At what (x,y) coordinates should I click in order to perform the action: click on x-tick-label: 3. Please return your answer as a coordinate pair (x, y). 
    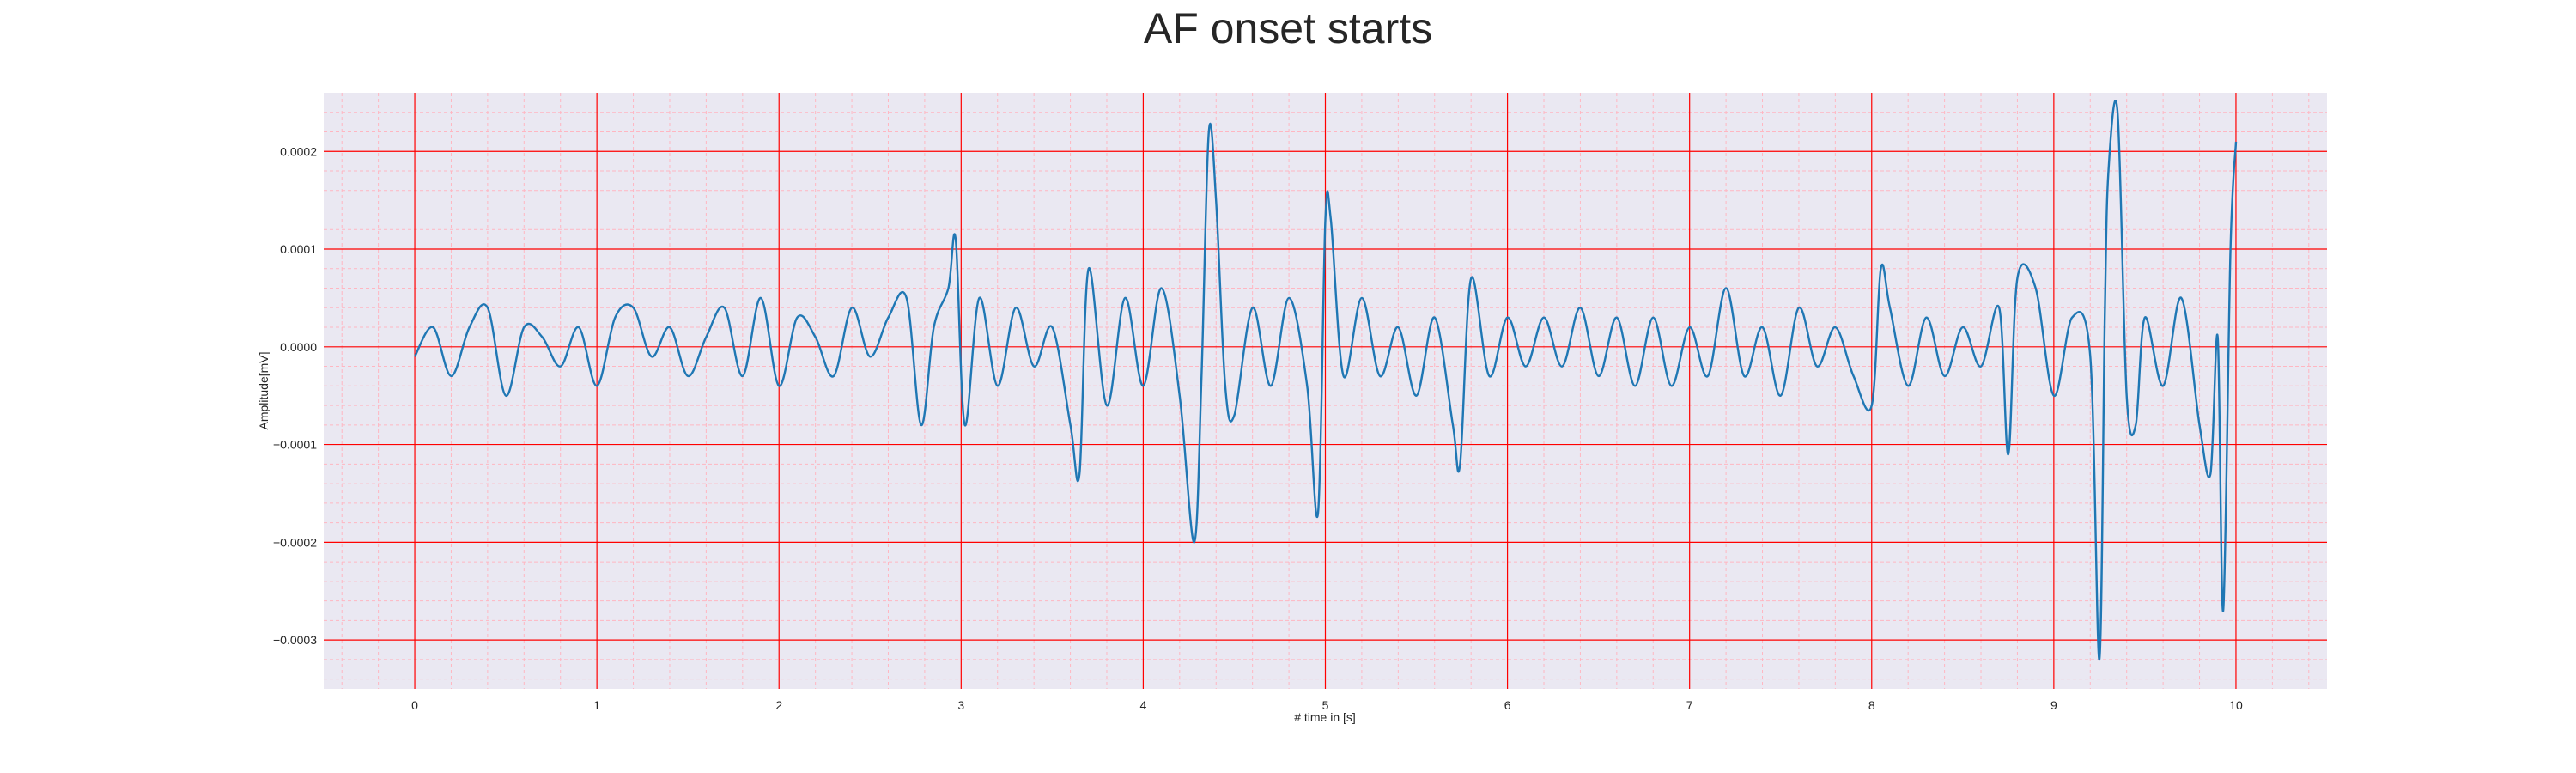
    Looking at the image, I should click on (961, 705).